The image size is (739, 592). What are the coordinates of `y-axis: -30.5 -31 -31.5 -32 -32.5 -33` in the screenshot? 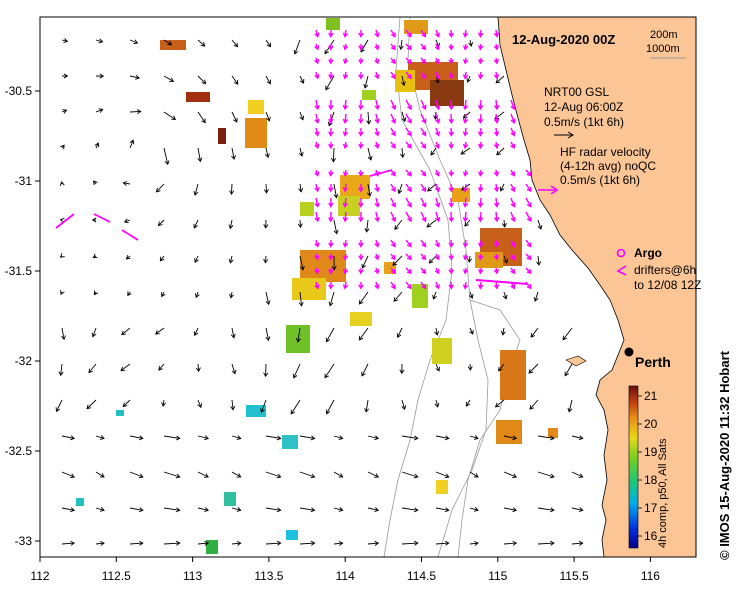 It's located at (22, 316).